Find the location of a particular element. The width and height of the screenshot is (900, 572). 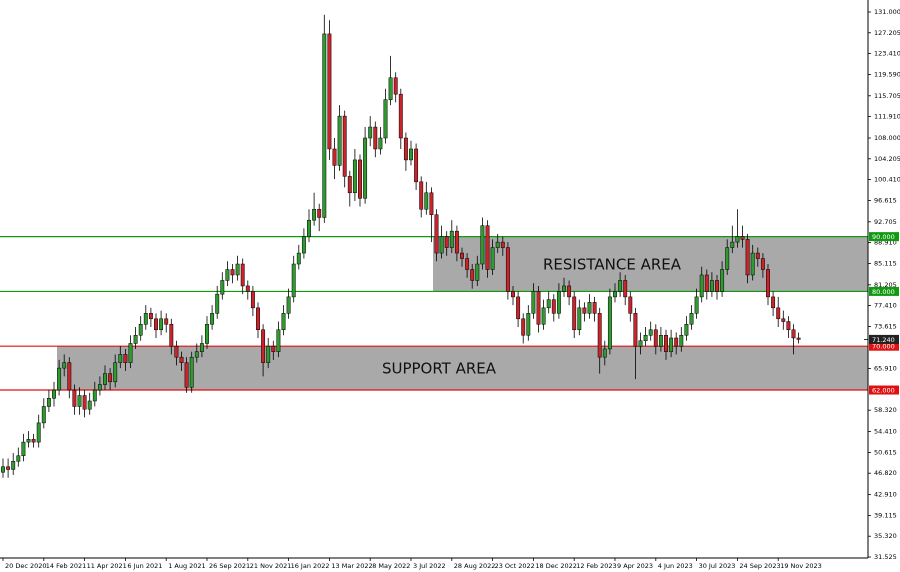

y-tick-label: 65.910 is located at coordinates (885, 369).